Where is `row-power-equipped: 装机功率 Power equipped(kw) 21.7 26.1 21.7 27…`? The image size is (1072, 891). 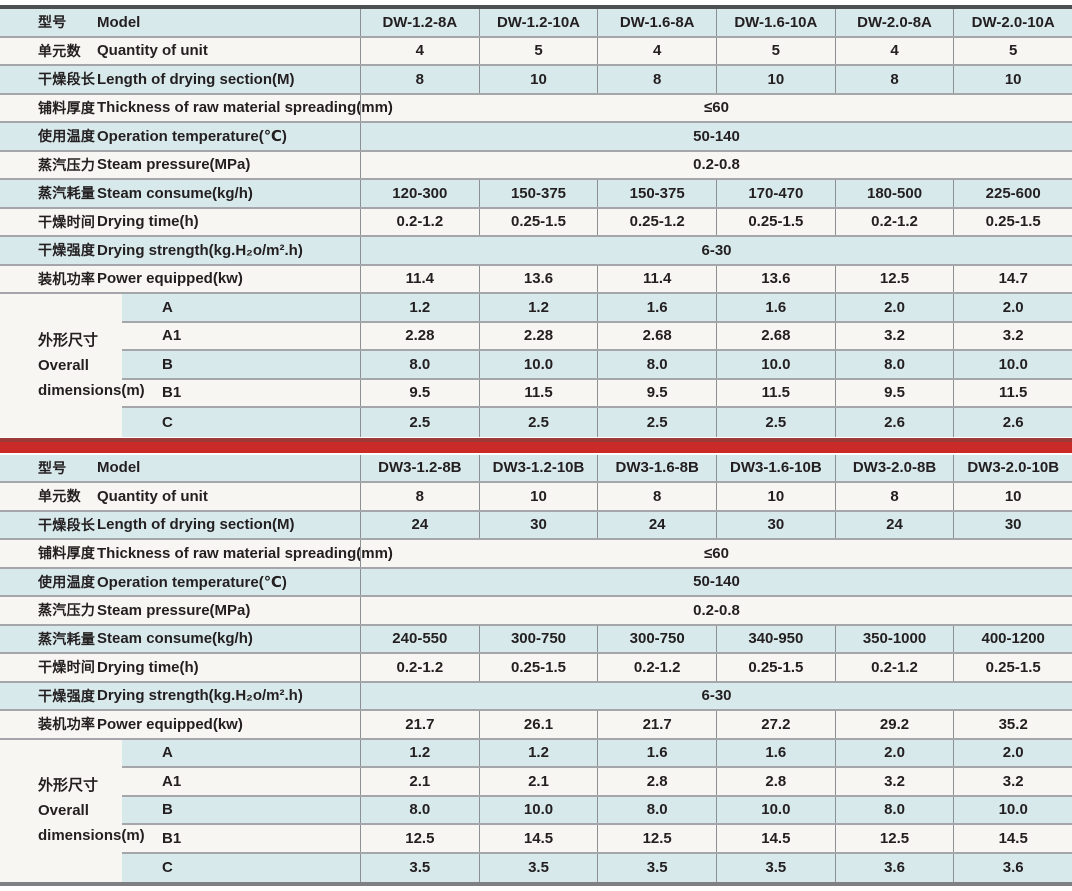
row-power-equipped: 装机功率 Power equipped(kw) 21.7 26.1 21.7 27… is located at coordinates (536, 725).